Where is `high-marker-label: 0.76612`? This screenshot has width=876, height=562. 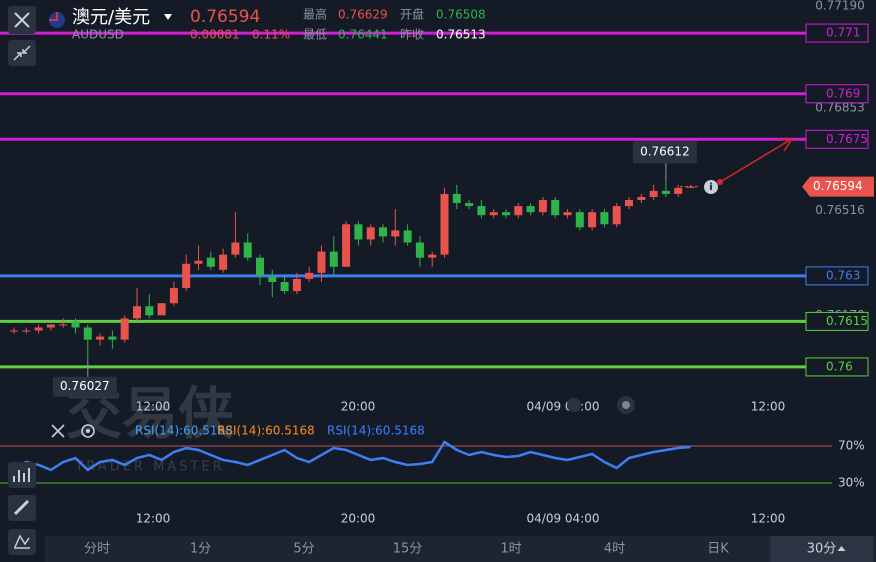 high-marker-label: 0.76612 is located at coordinates (665, 152).